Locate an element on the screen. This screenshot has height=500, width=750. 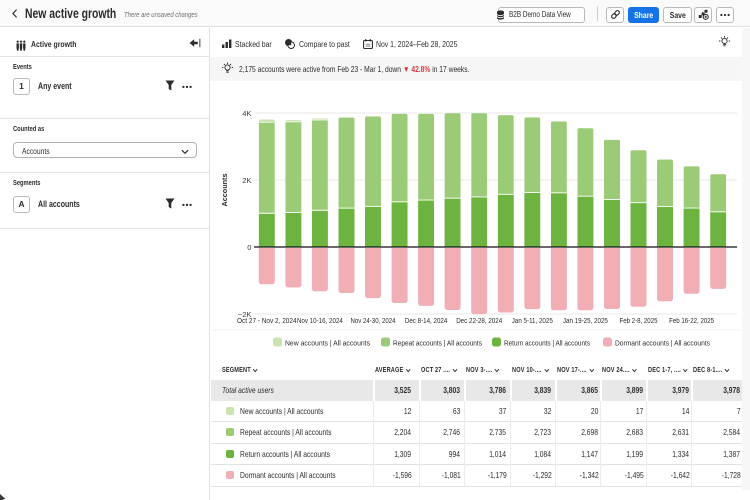
svg-text: −2K is located at coordinates (245, 314).